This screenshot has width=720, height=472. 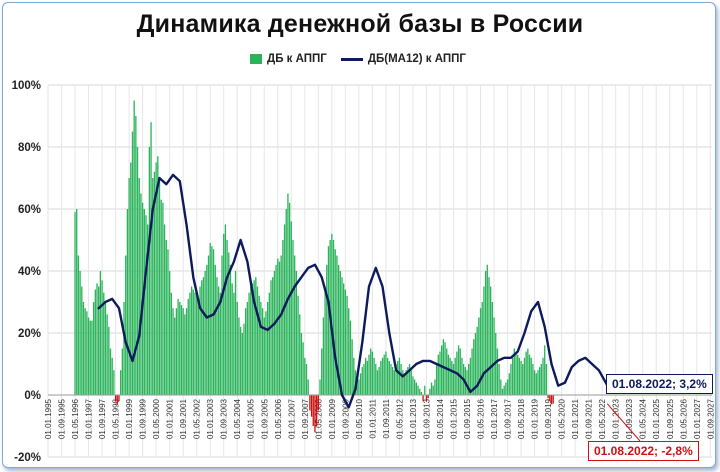 What do you see at coordinates (467, 418) in the screenshot?
I see `x-tick-label: 01.09.2015` at bounding box center [467, 418].